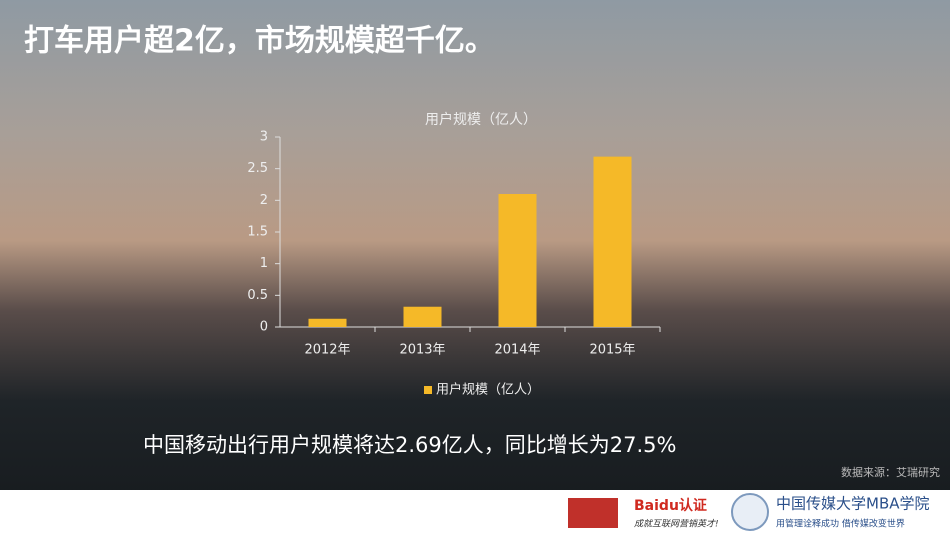 This screenshot has width=950, height=535. I want to click on school-name: 中国传媒大学MBA学院, so click(853, 504).